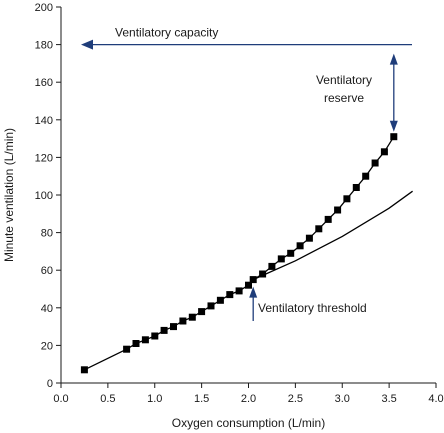  I want to click on x-tick-label: 2.0, so click(248, 399).